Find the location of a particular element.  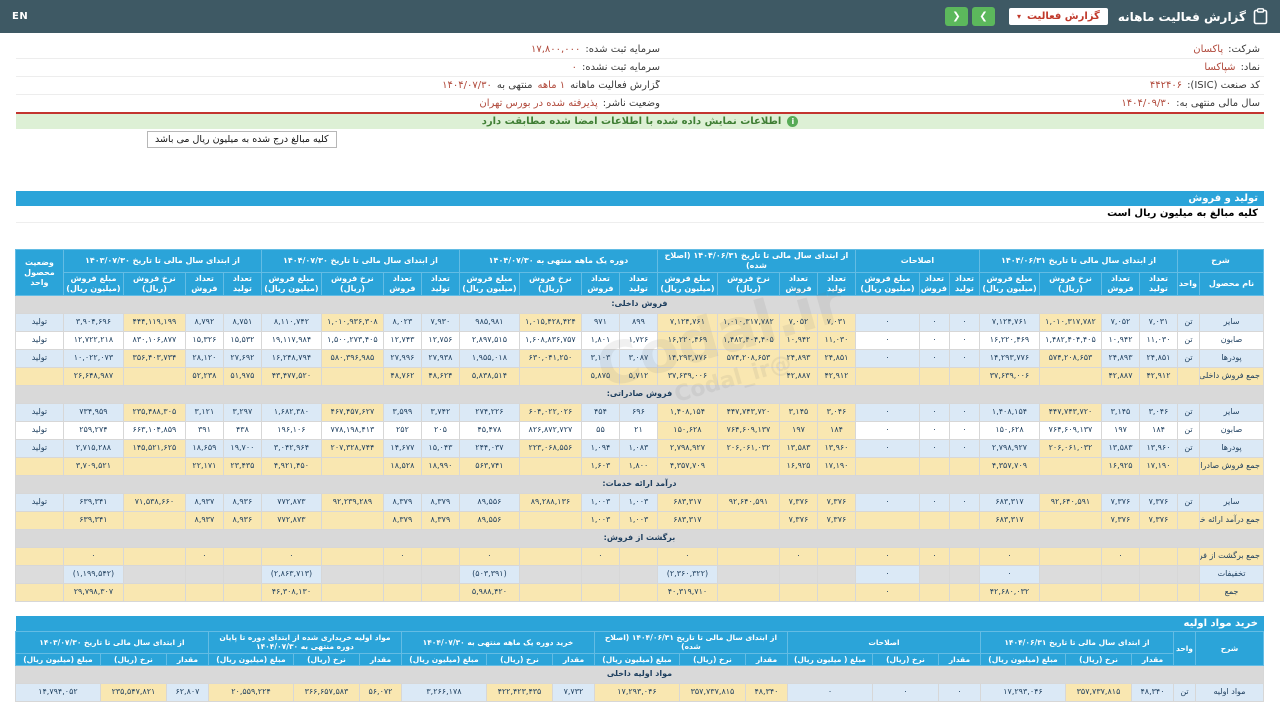

table-cell: ۴۳۸ is located at coordinates (242, 430).